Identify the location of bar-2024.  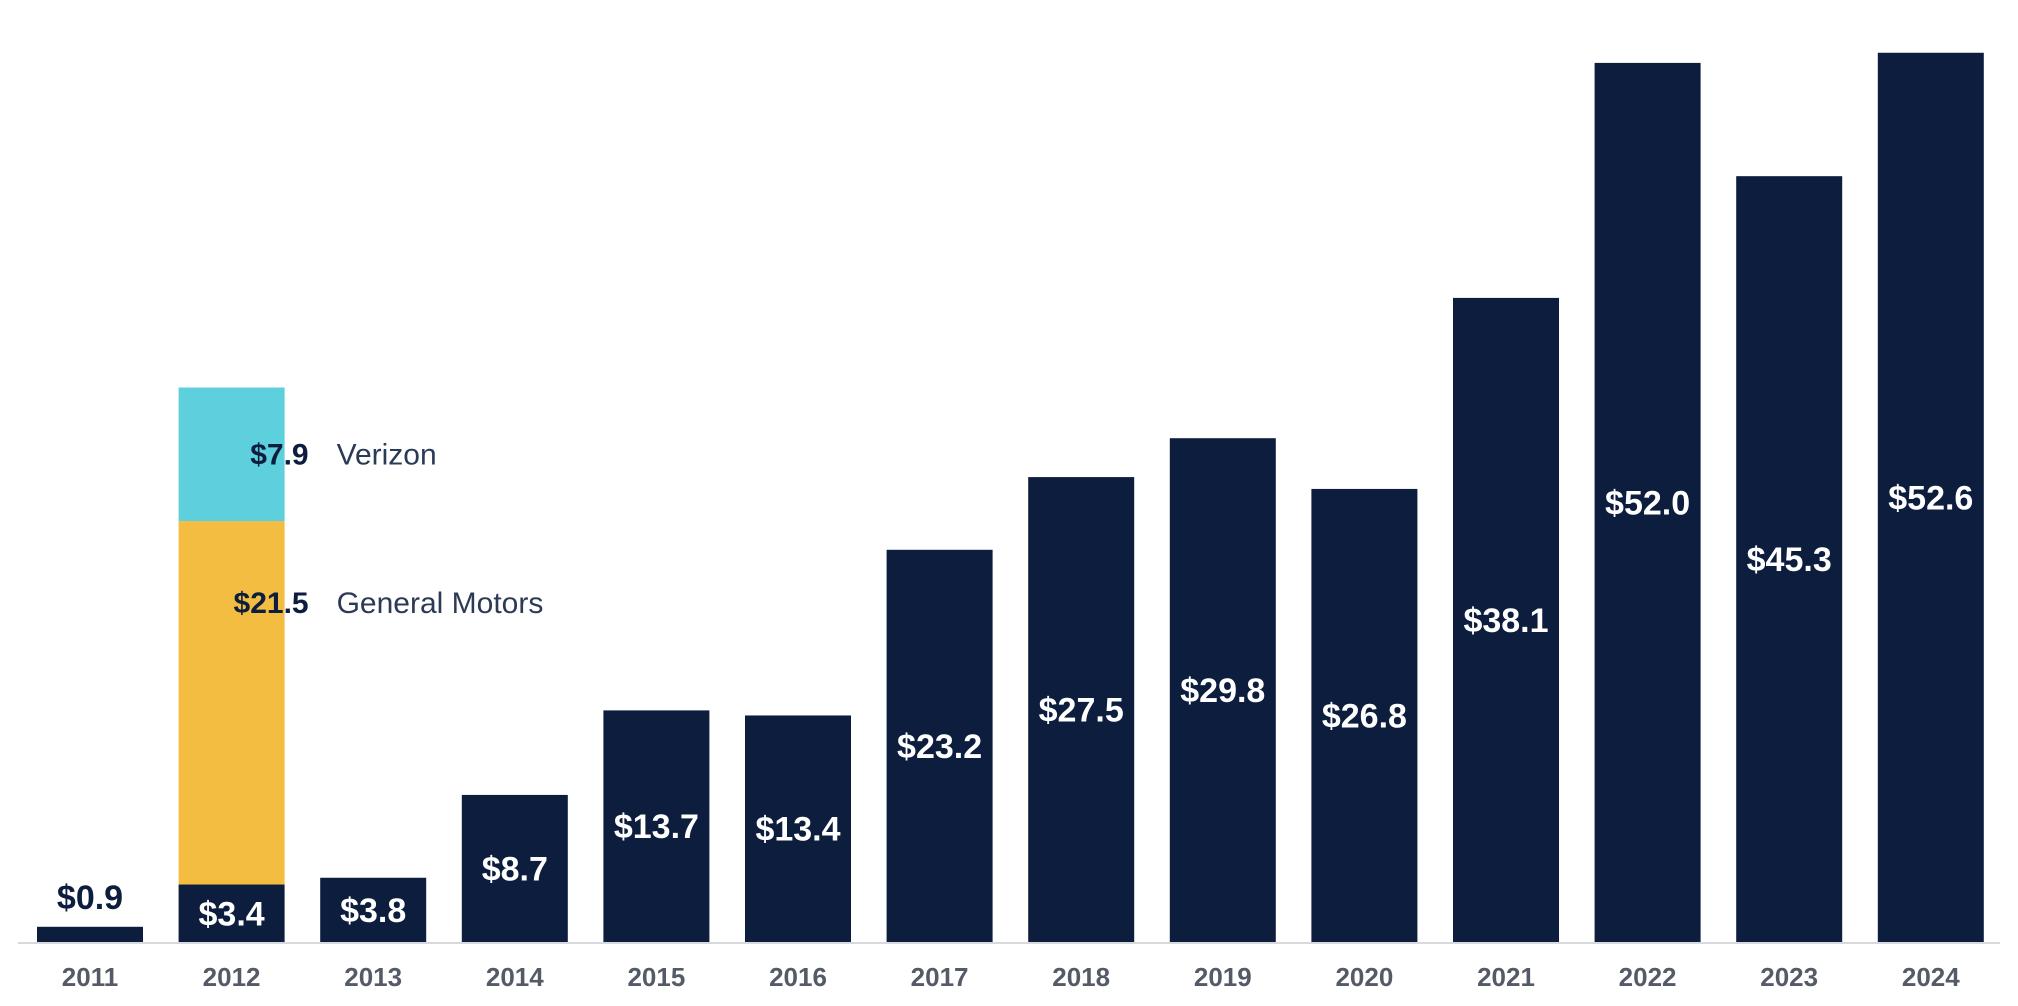
(1930, 497).